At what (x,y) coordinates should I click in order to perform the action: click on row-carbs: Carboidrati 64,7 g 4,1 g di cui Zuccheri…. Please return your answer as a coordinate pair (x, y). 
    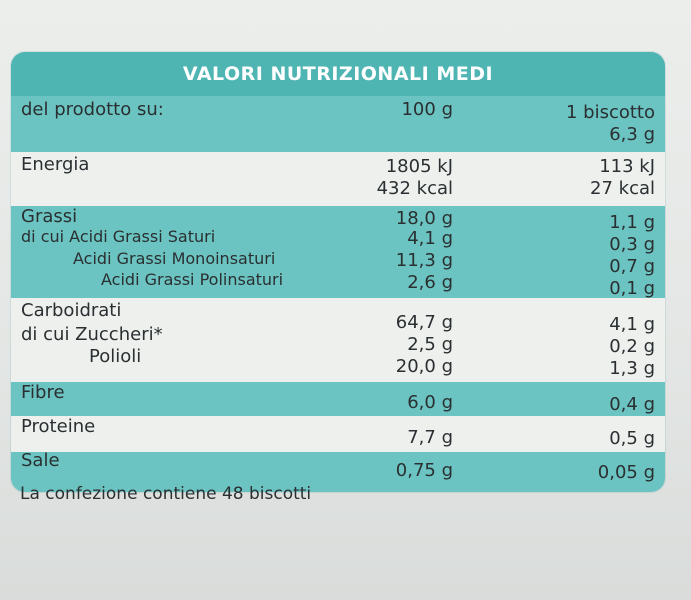
    Looking at the image, I should click on (338, 340).